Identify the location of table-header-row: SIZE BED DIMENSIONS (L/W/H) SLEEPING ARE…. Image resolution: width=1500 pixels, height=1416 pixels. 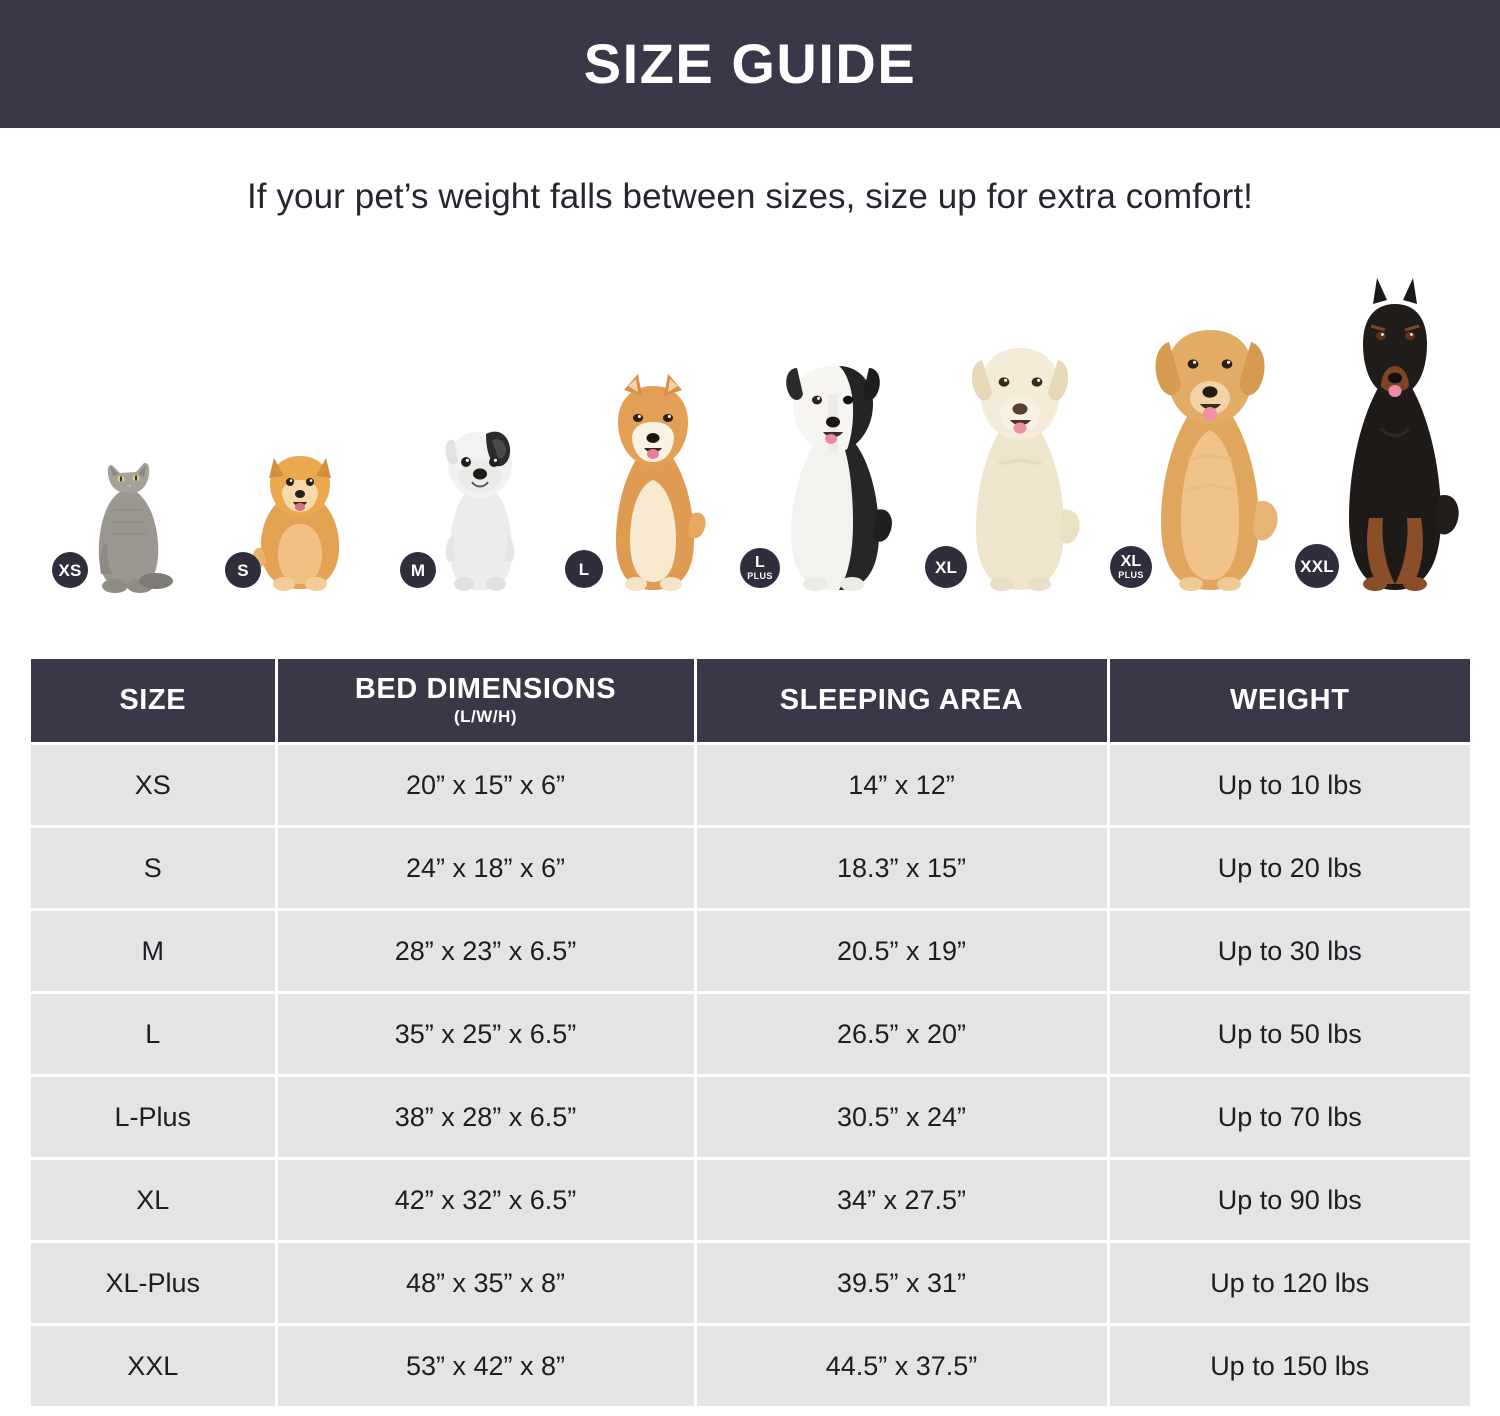
(750, 702).